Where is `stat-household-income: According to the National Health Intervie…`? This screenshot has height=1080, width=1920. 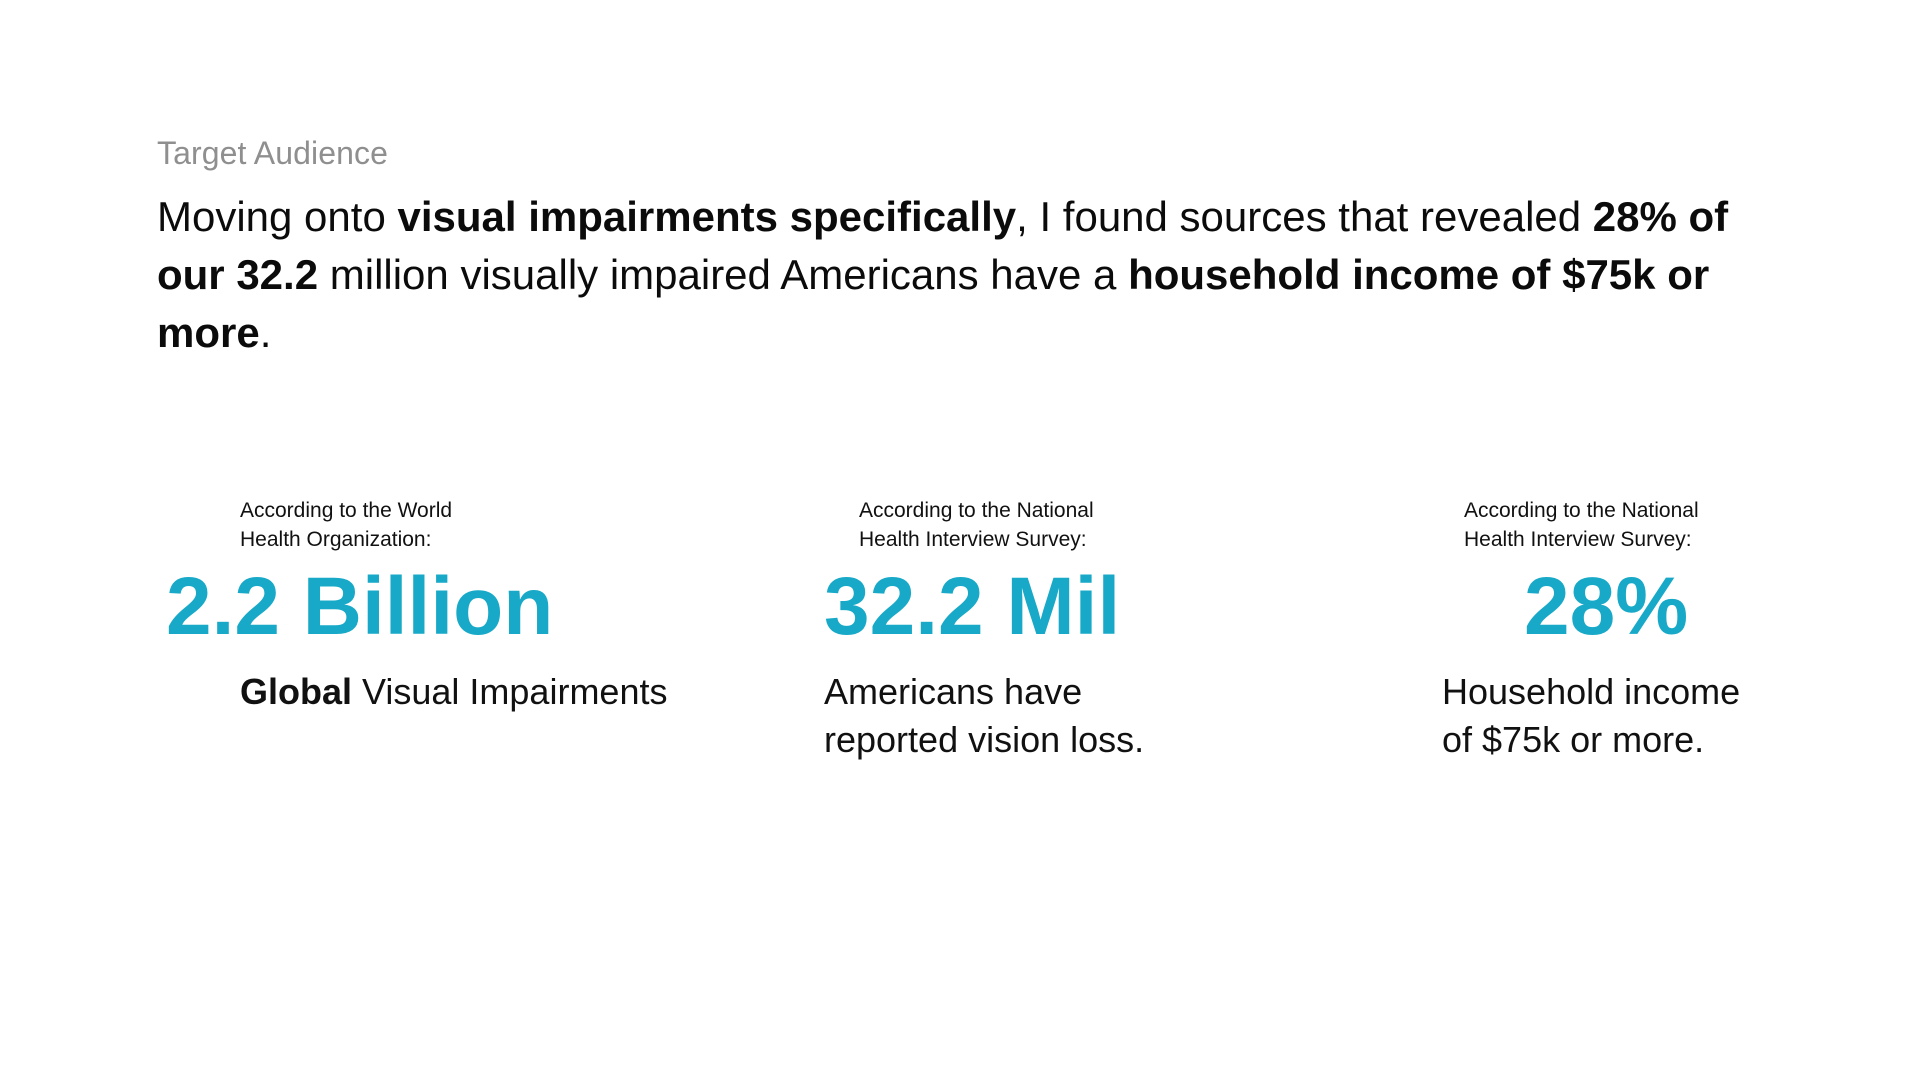 stat-household-income: According to the National Health Intervie… is located at coordinates (1591, 630).